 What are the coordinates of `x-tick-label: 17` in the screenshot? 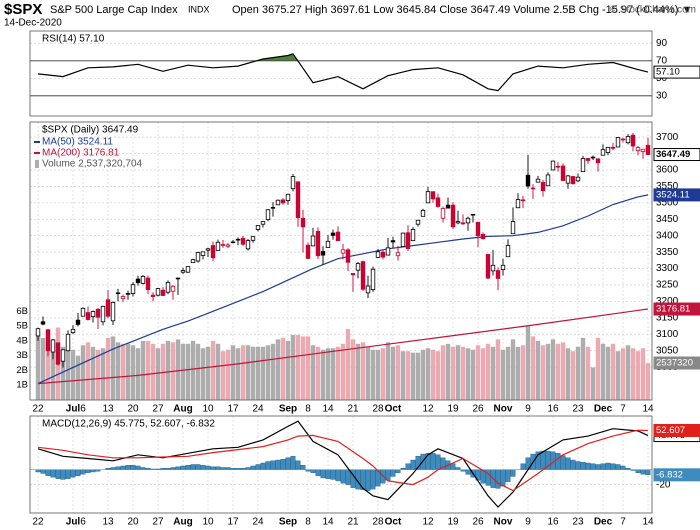 It's located at (233, 522).